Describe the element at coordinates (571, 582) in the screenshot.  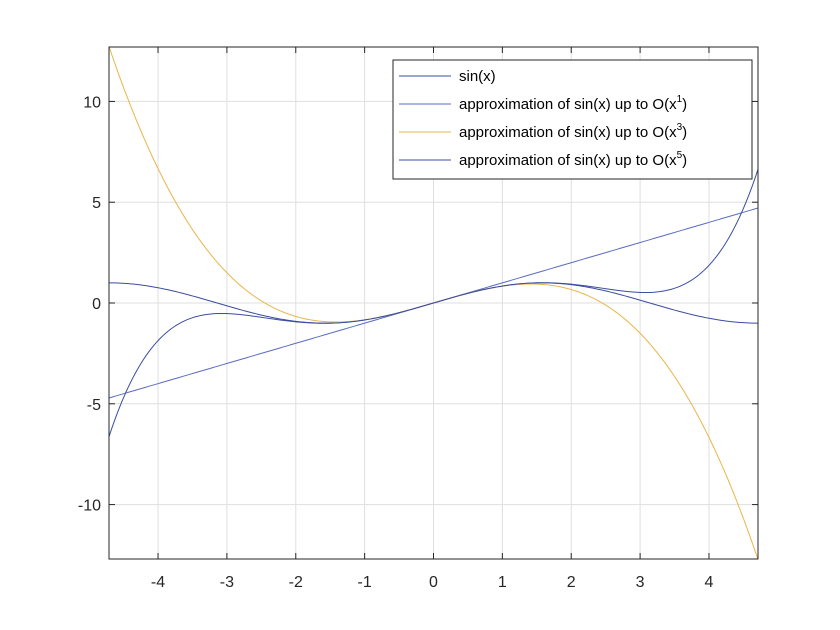
I see `x-tick-label: 2` at that location.